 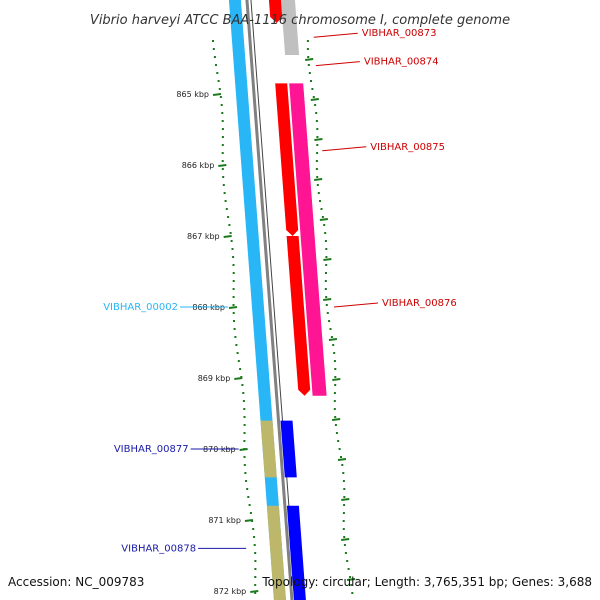 What do you see at coordinates (401, 62) in the screenshot?
I see `gene-label-vibhar-00874: VIBHAR_00874` at bounding box center [401, 62].